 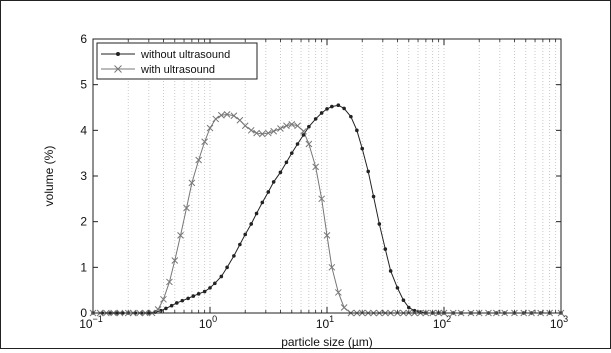 I want to click on y-tick-label: 6, so click(x=83, y=39).